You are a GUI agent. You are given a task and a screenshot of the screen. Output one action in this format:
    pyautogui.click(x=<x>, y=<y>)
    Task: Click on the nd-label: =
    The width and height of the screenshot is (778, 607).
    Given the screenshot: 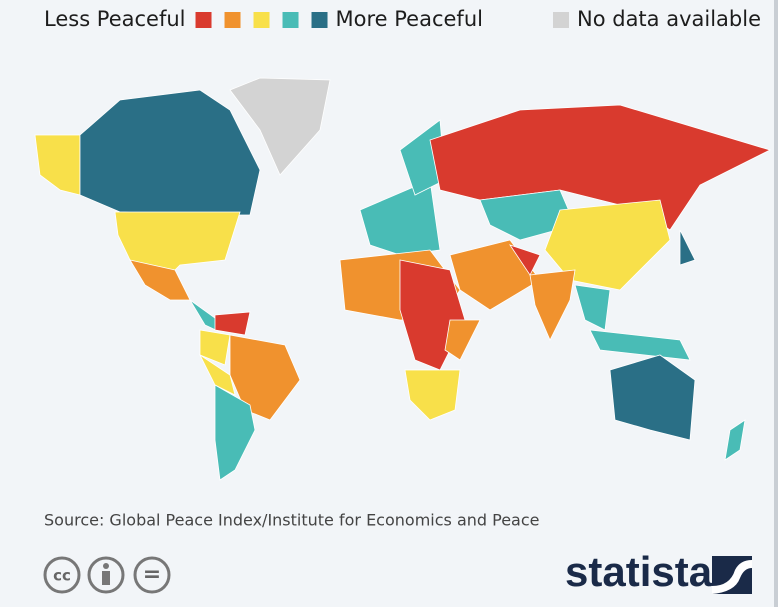 What is the action you would take?
    pyautogui.click(x=152, y=574)
    